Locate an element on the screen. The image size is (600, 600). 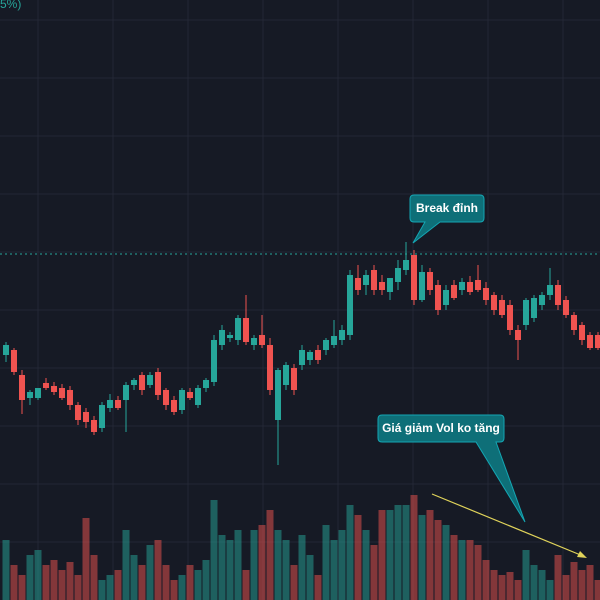
callout-break is located at coordinates (447, 219).